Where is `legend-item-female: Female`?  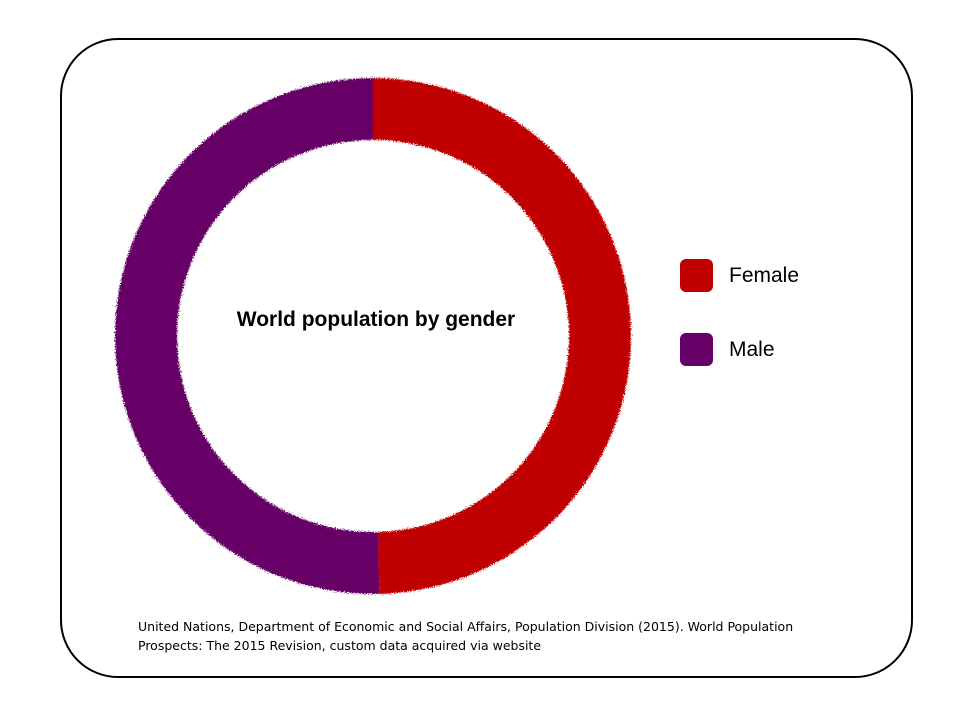
legend-item-female: Female is located at coordinates (739, 275).